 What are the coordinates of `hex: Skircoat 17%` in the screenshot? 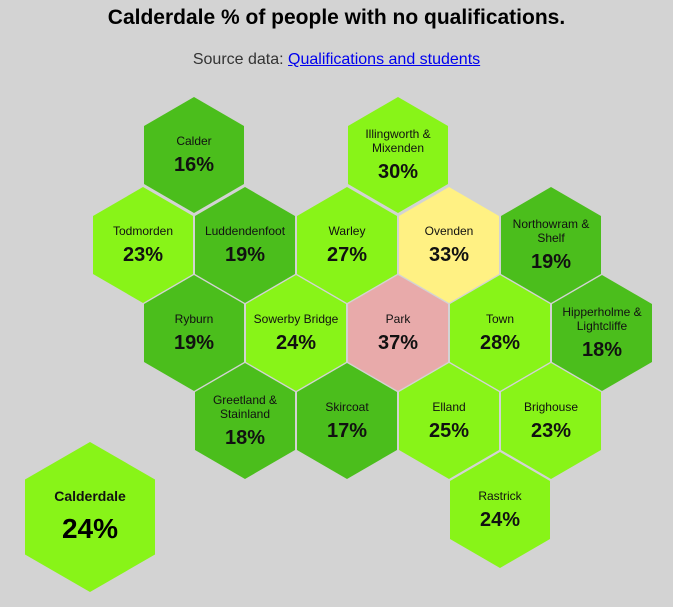 It's located at (347, 421).